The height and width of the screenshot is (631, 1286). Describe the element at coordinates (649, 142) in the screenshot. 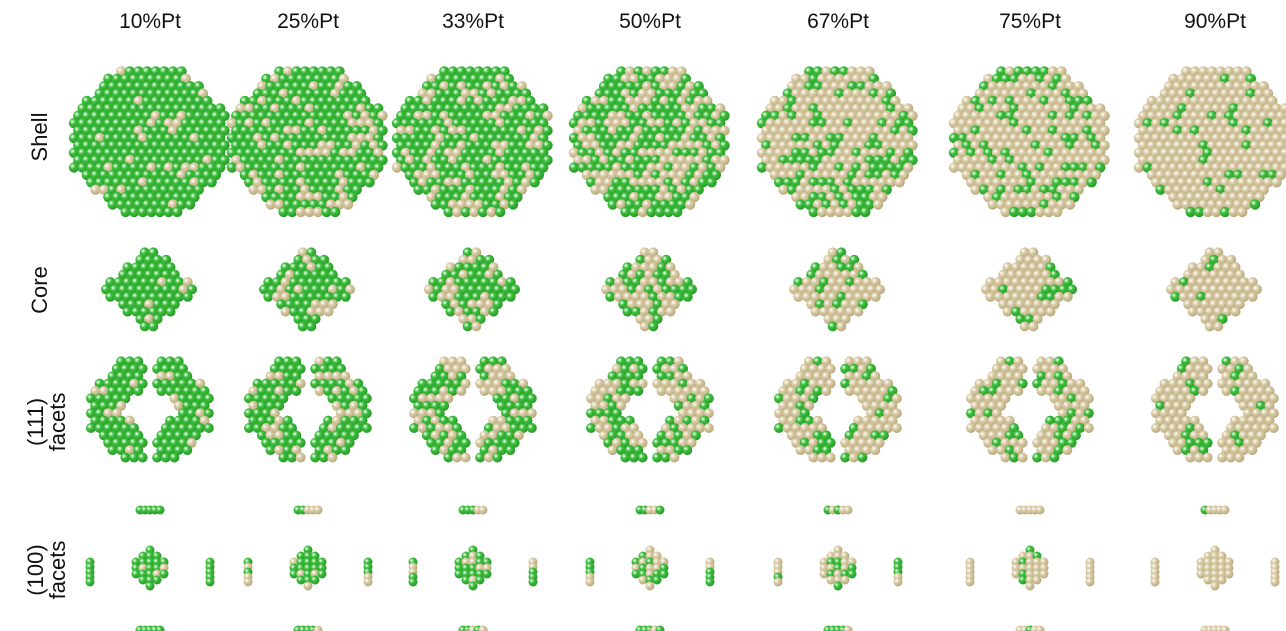

I see `shell-particle` at that location.